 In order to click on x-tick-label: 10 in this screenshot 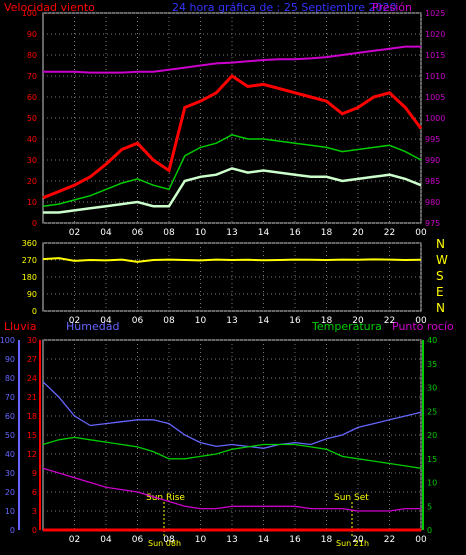, I will do `click(201, 540)`.